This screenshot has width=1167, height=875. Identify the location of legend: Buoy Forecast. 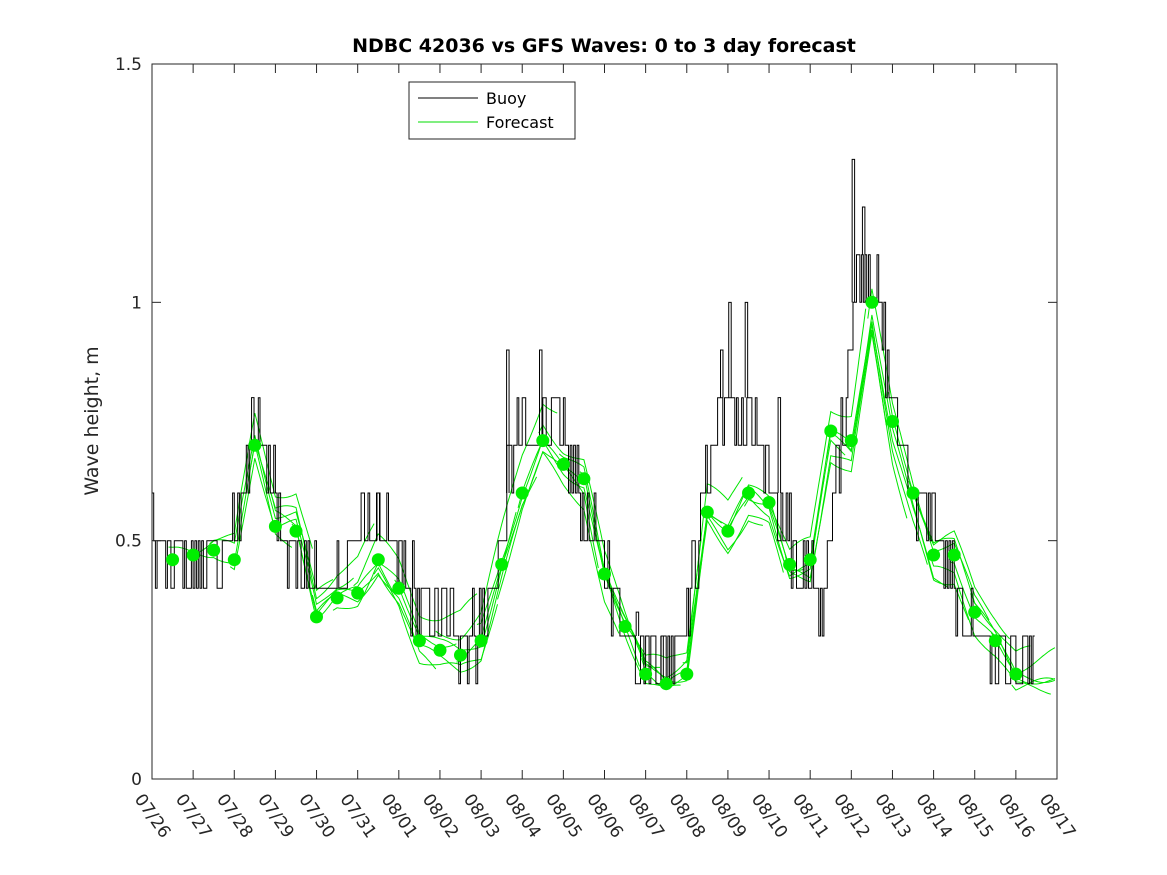
(492, 110).